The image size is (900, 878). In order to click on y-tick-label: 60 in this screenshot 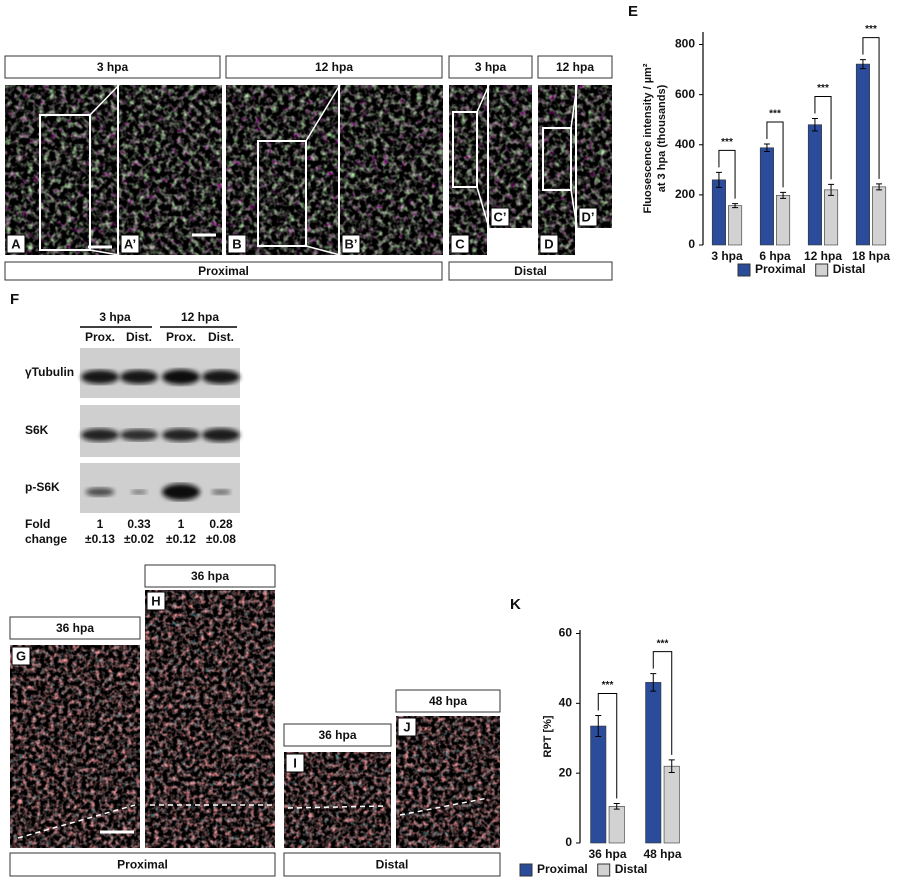, I will do `click(566, 633)`.